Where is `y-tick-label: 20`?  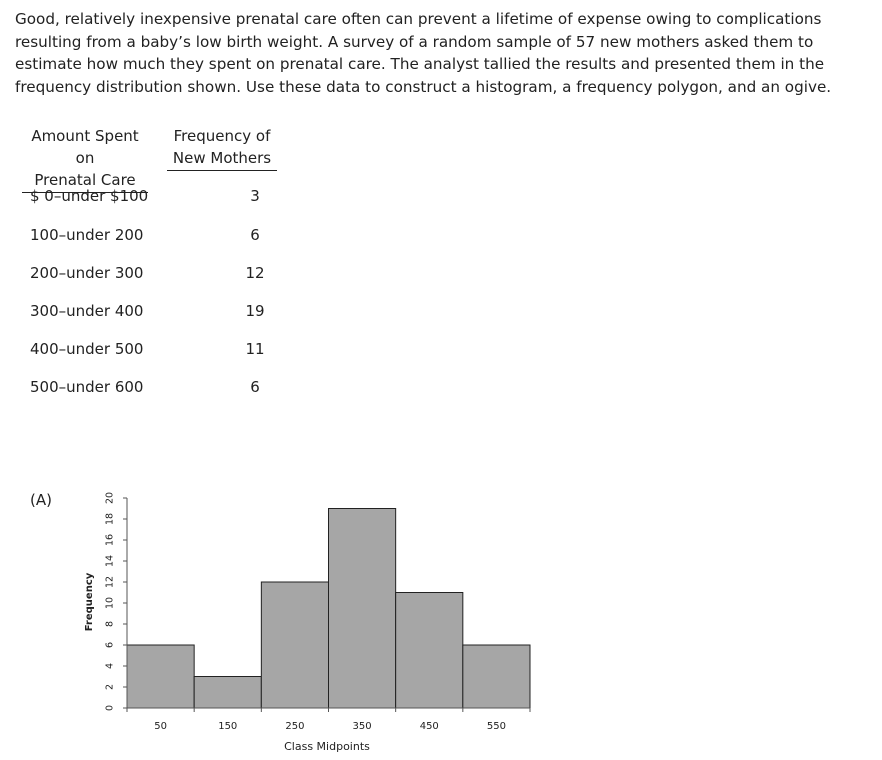 y-tick-label: 20 is located at coordinates (110, 498).